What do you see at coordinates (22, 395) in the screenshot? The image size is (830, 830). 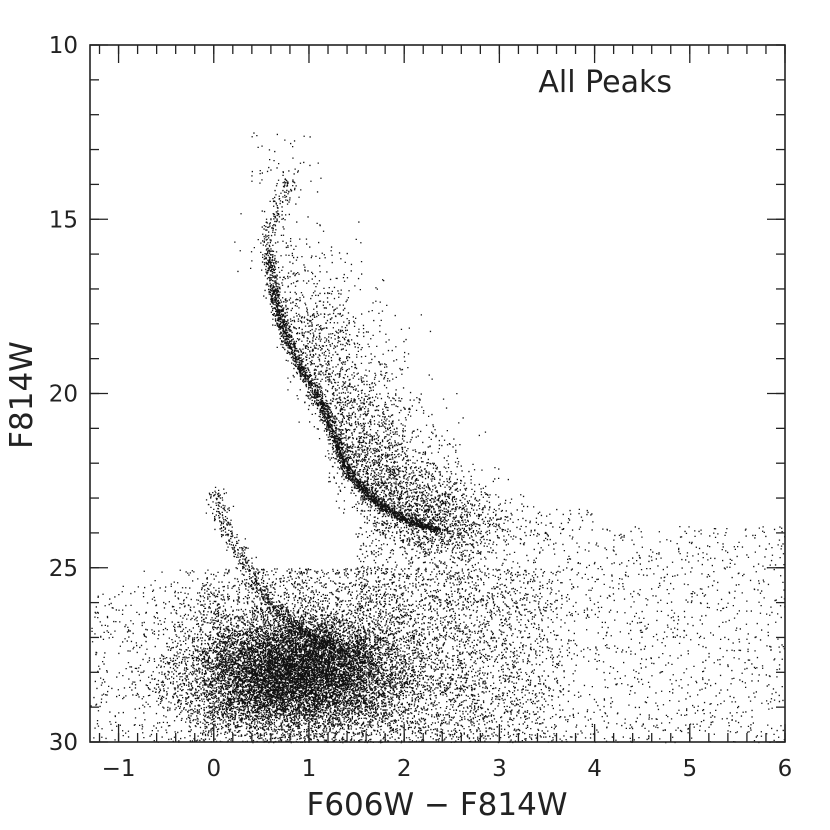 I see `y-axis-title: F814W` at bounding box center [22, 395].